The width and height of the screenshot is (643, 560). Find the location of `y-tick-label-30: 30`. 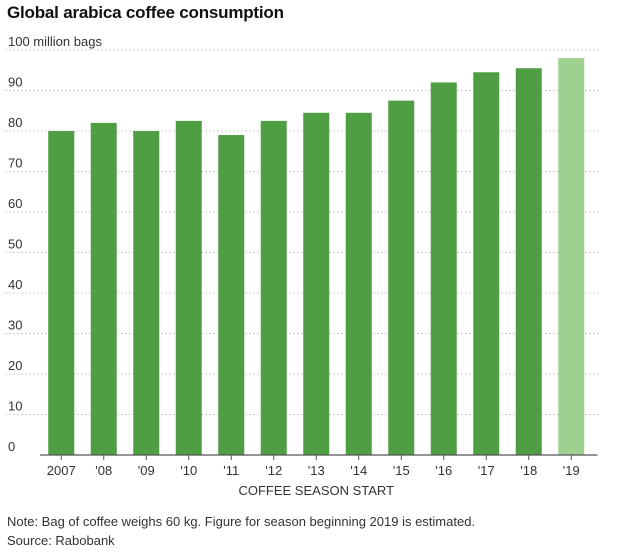

y-tick-label-30: 30 is located at coordinates (15, 325).